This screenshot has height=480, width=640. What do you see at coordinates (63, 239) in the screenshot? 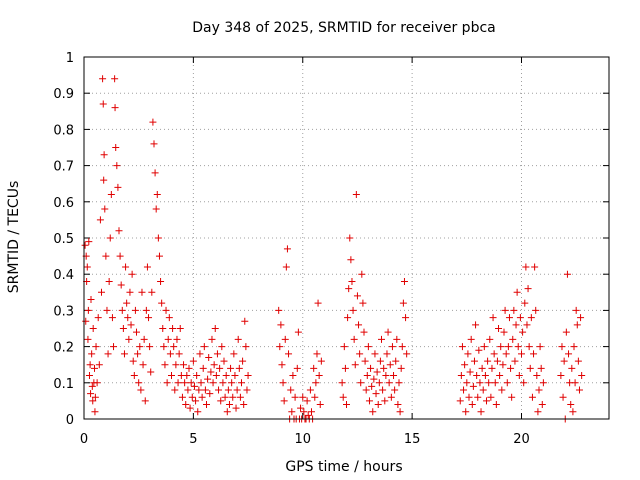
I see `y-tick-label: 0.5` at bounding box center [63, 239].